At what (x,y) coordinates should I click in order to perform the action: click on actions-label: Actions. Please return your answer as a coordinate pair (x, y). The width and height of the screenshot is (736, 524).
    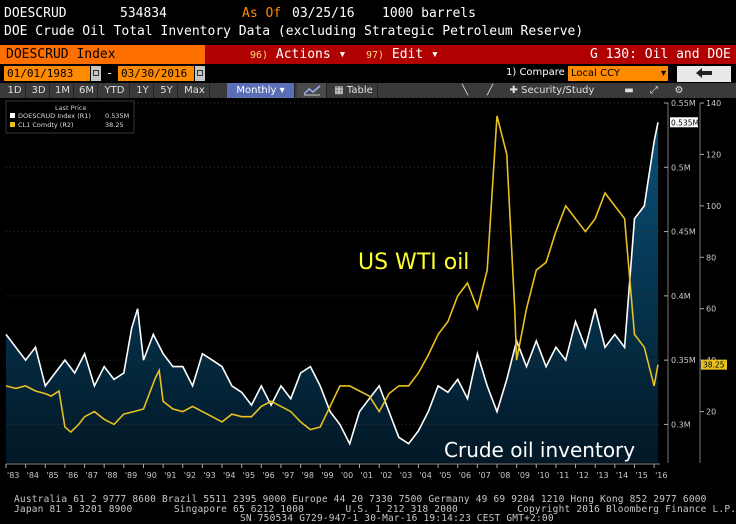
    Looking at the image, I should click on (303, 54).